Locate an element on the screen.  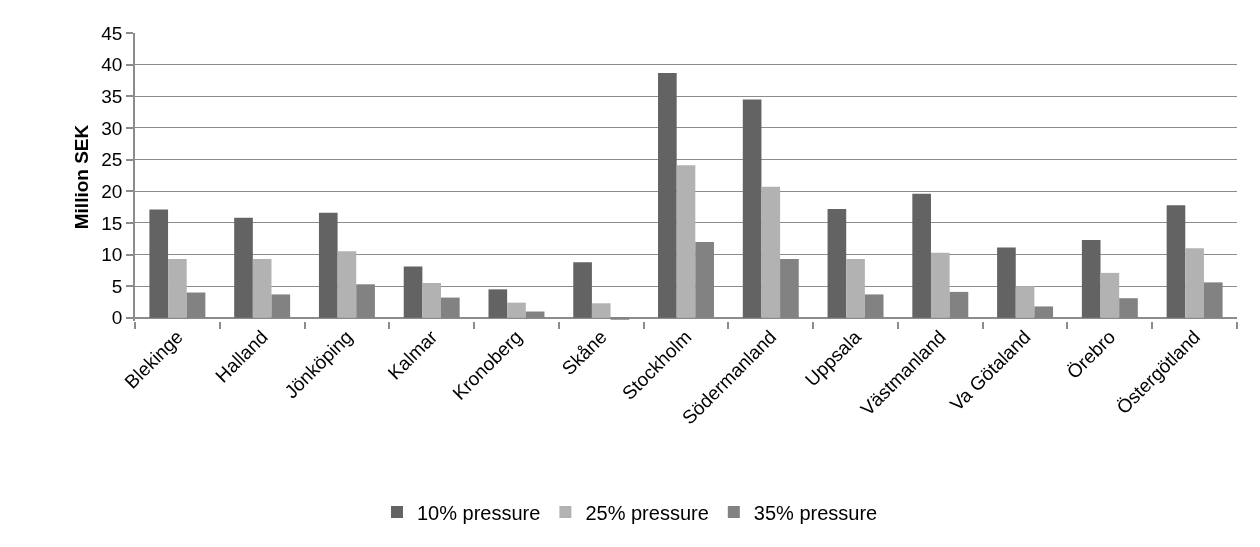
y-tick-label: 5 is located at coordinates (117, 286).